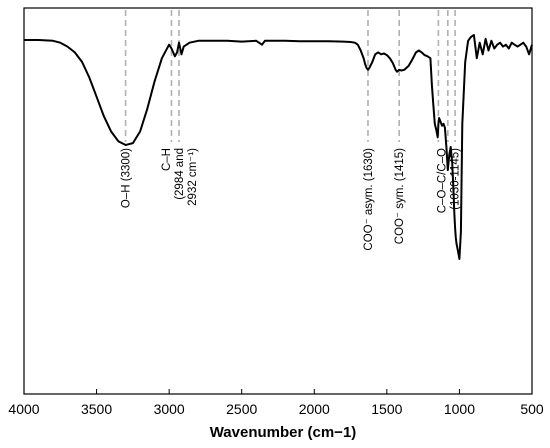 The height and width of the screenshot is (448, 550). What do you see at coordinates (314, 409) in the screenshot?
I see `x-tick-label-2000: 2000` at bounding box center [314, 409].